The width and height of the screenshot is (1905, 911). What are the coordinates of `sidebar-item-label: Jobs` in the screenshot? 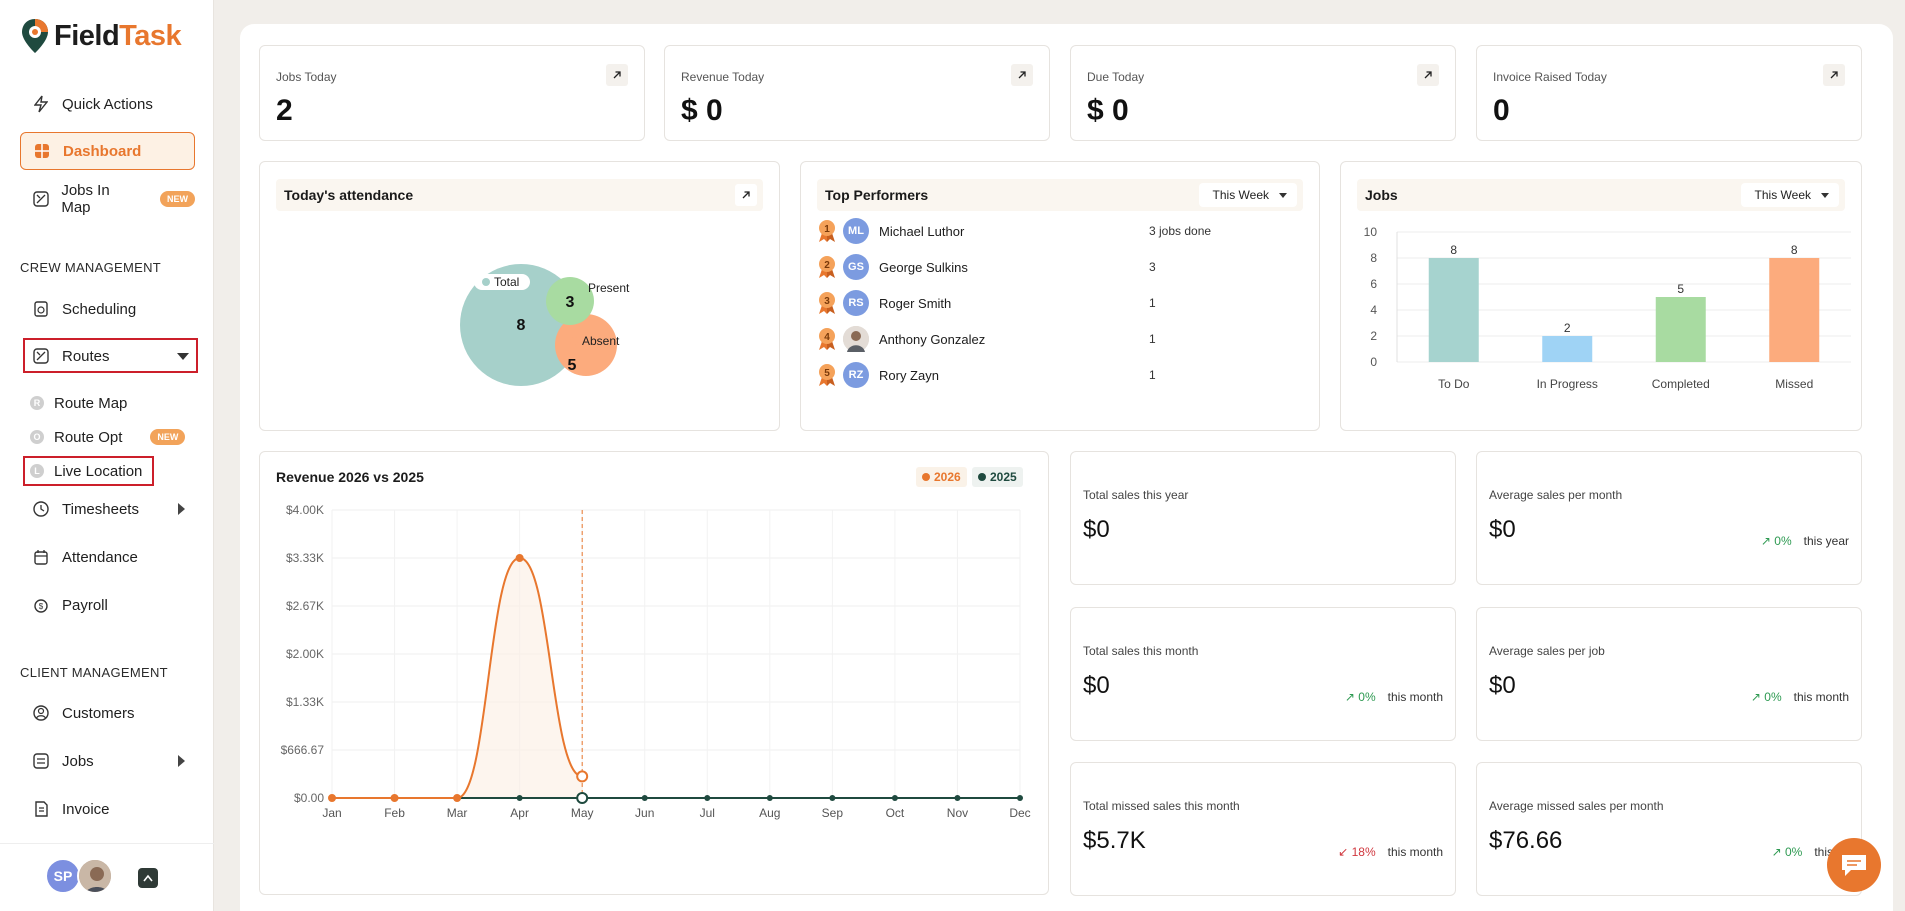 It's located at (78, 761).